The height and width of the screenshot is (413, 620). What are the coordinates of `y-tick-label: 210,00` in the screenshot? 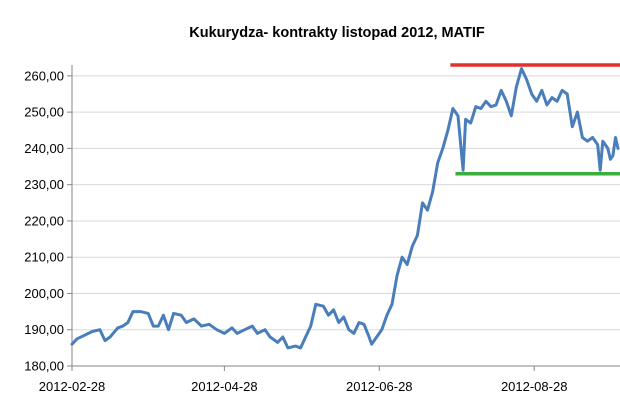 It's located at (44, 257).